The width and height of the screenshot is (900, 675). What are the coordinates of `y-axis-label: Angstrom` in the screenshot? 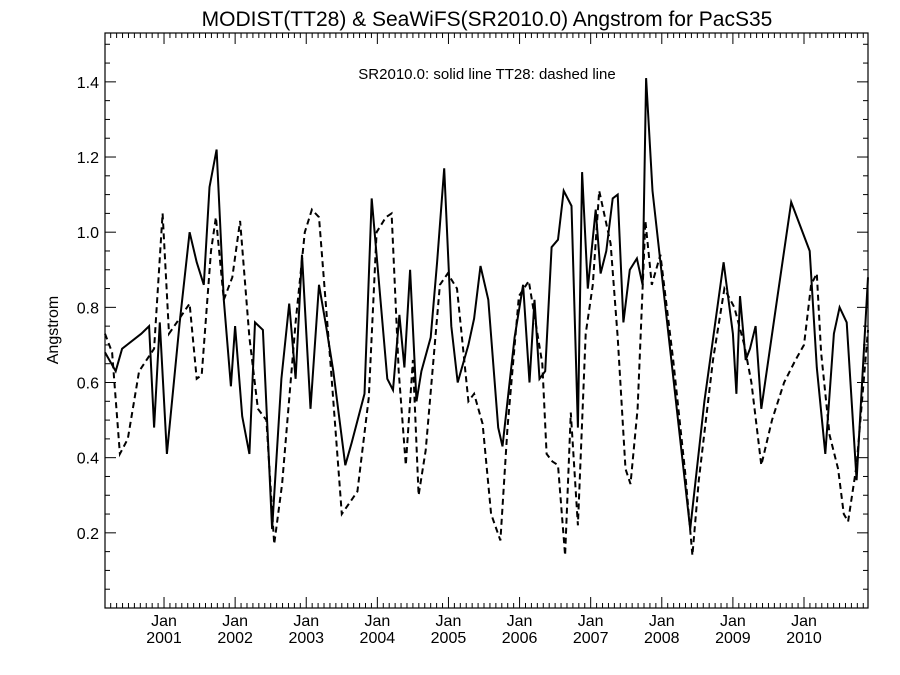 It's located at (53, 330).